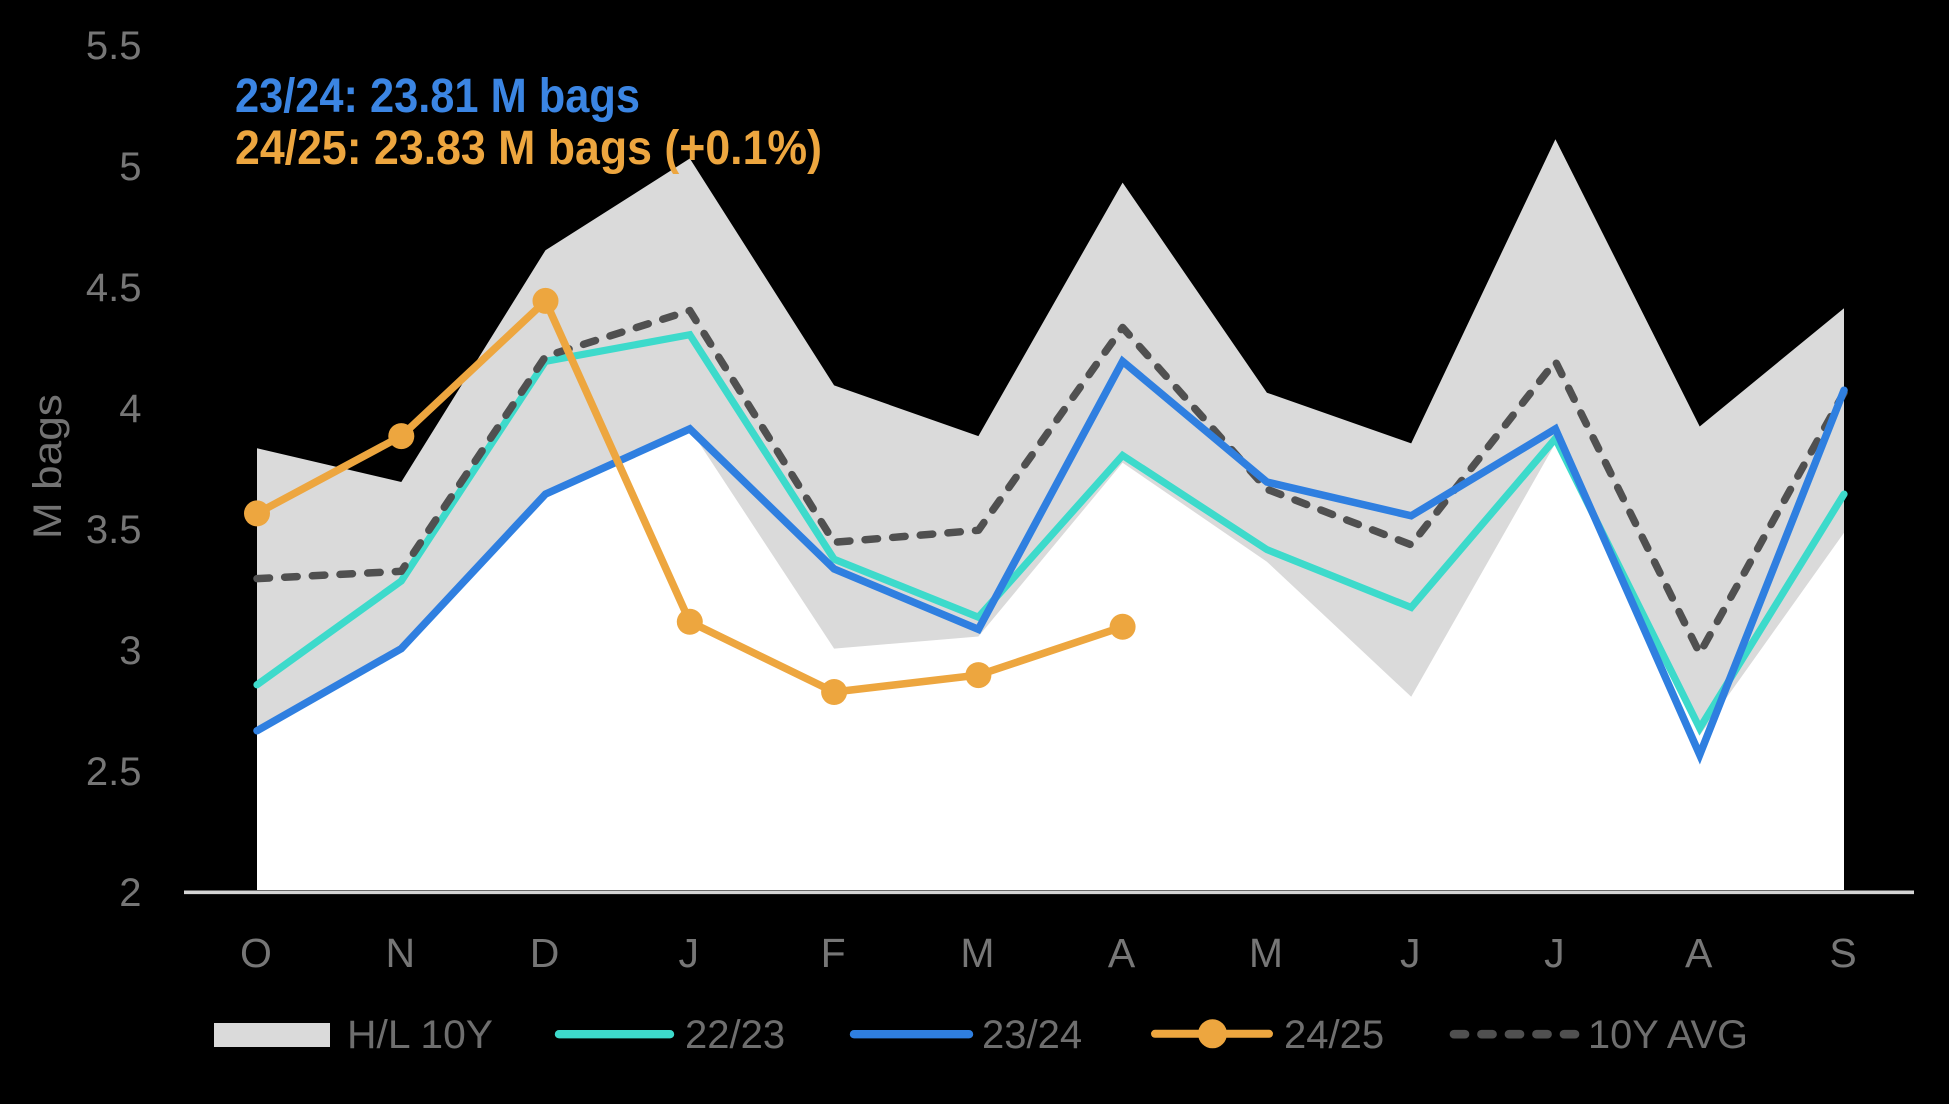 The width and height of the screenshot is (1949, 1104). What do you see at coordinates (48, 466) in the screenshot?
I see `svg-text: M bags` at bounding box center [48, 466].